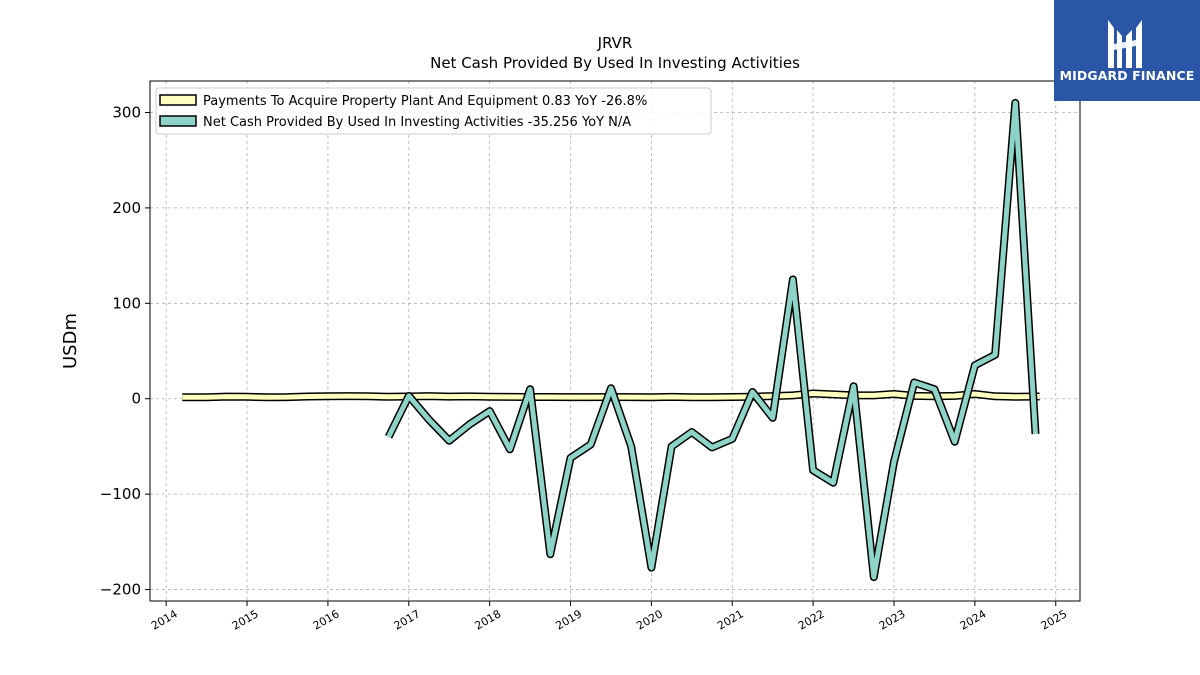  I want to click on y-tick-label: 200, so click(126, 208).